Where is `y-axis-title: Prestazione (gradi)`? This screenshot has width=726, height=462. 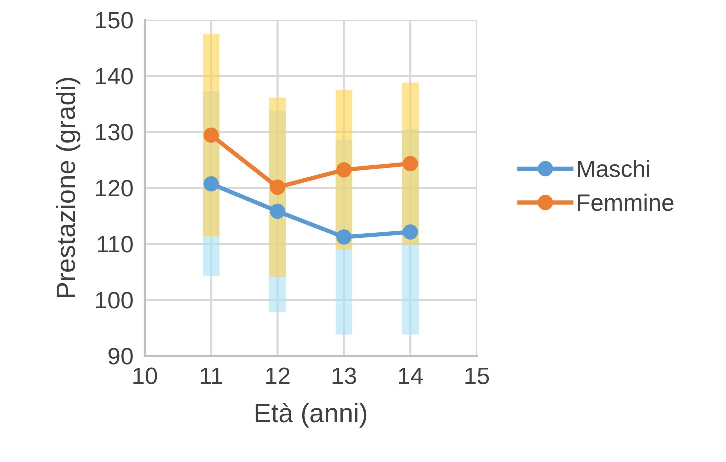
y-axis-title: Prestazione (gradi) is located at coordinates (68, 188).